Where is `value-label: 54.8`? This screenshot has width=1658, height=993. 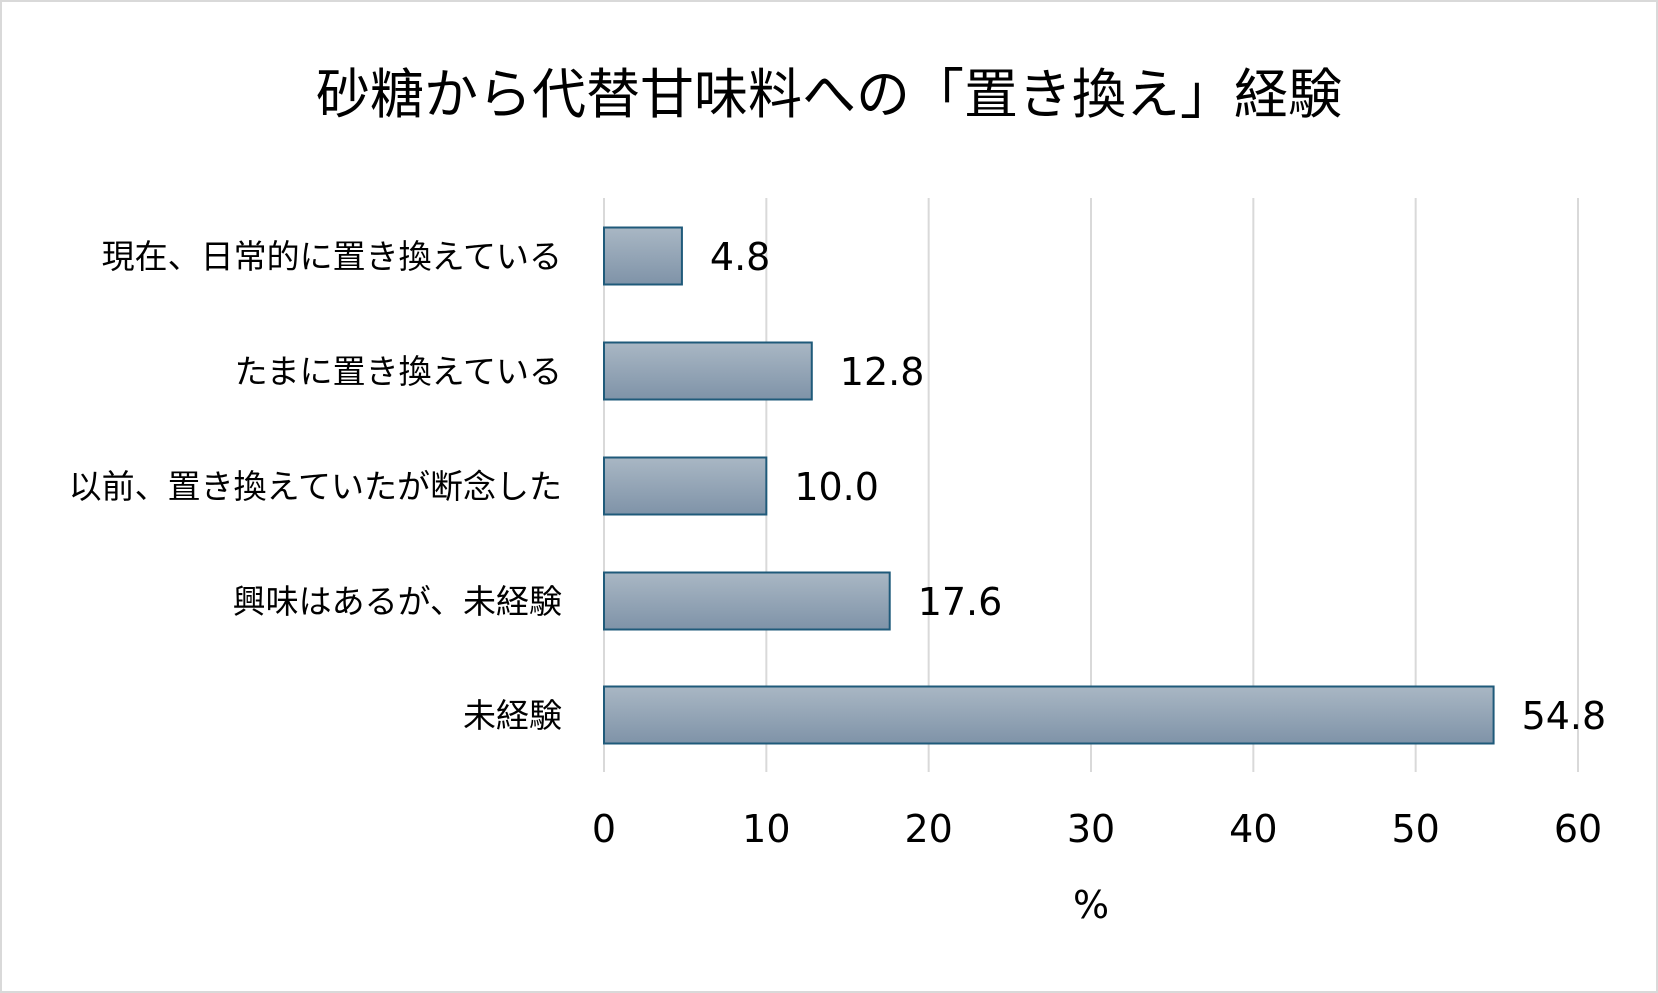
value-label: 54.8 is located at coordinates (1564, 716).